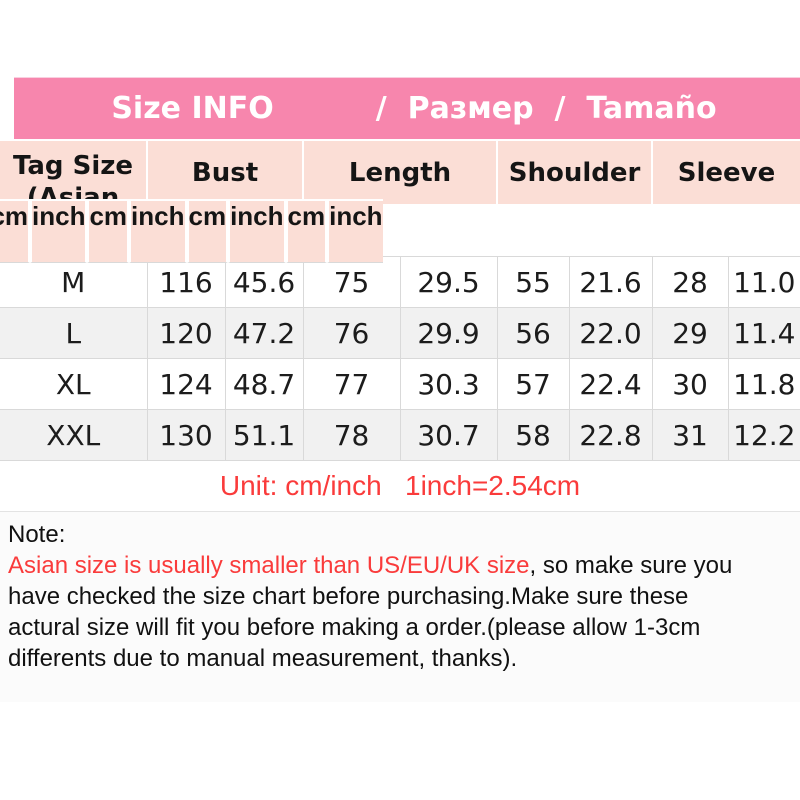  Describe the element at coordinates (355, 231) in the screenshot. I see `unit-header-sleeve-inch: inch` at that location.